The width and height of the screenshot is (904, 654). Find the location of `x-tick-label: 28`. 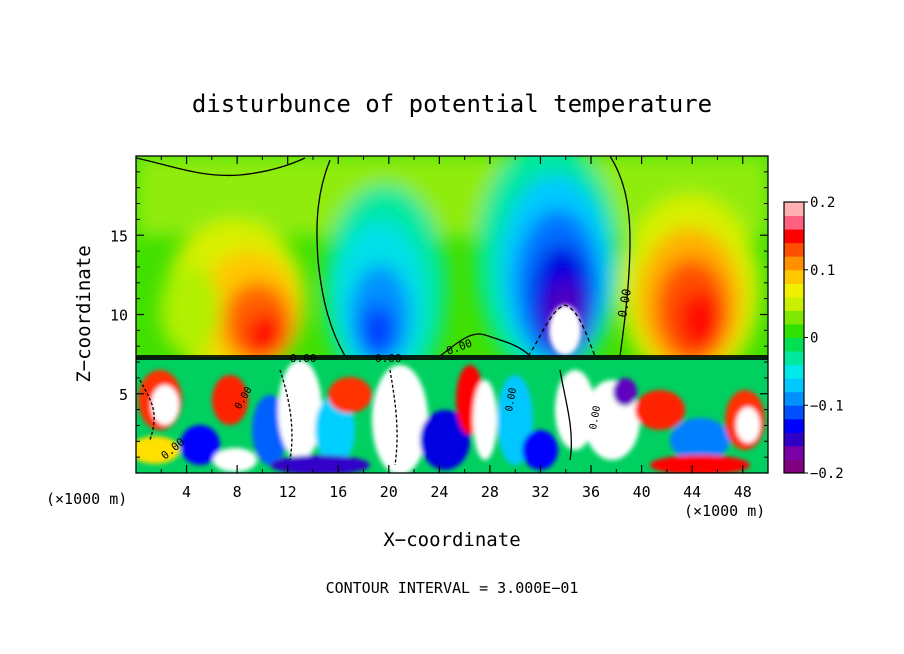

x-tick-label: 28 is located at coordinates (490, 492).